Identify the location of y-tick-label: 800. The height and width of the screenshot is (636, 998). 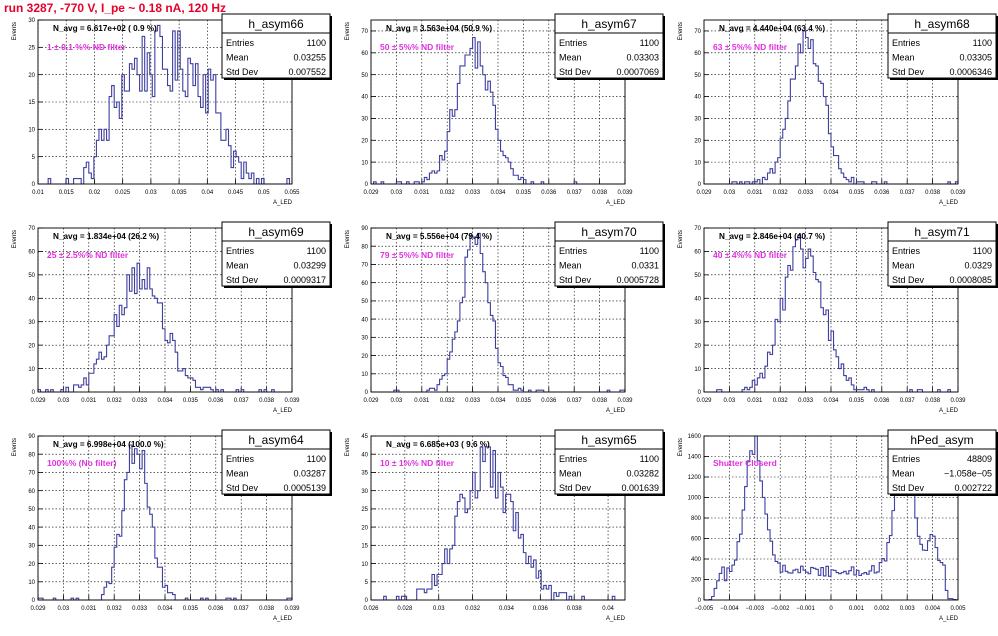
(696, 519).